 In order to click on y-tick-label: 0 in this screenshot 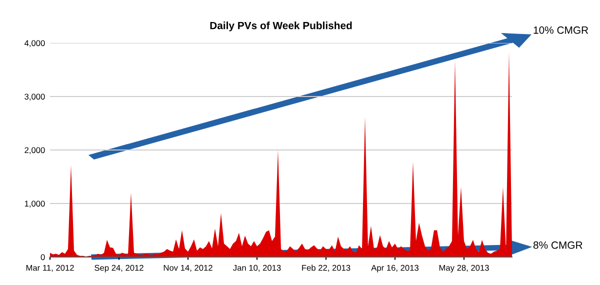, I will do `click(42, 257)`.